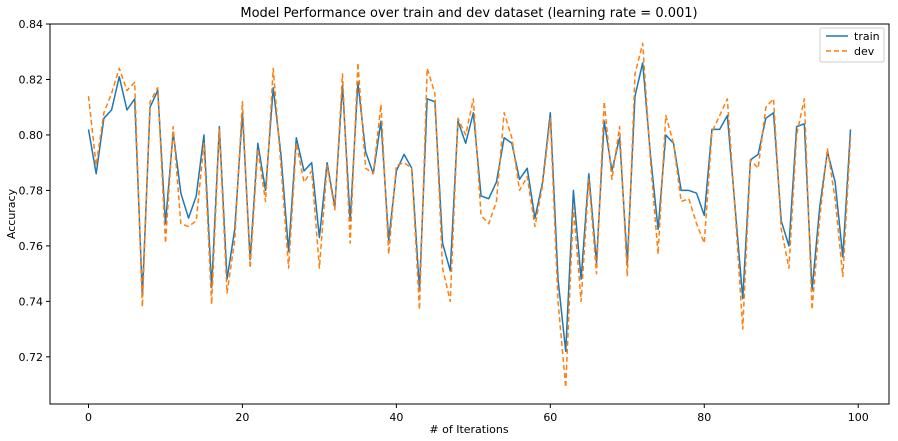 This screenshot has height=441, width=898. I want to click on y-axis-label: Accuracy, so click(11, 213).